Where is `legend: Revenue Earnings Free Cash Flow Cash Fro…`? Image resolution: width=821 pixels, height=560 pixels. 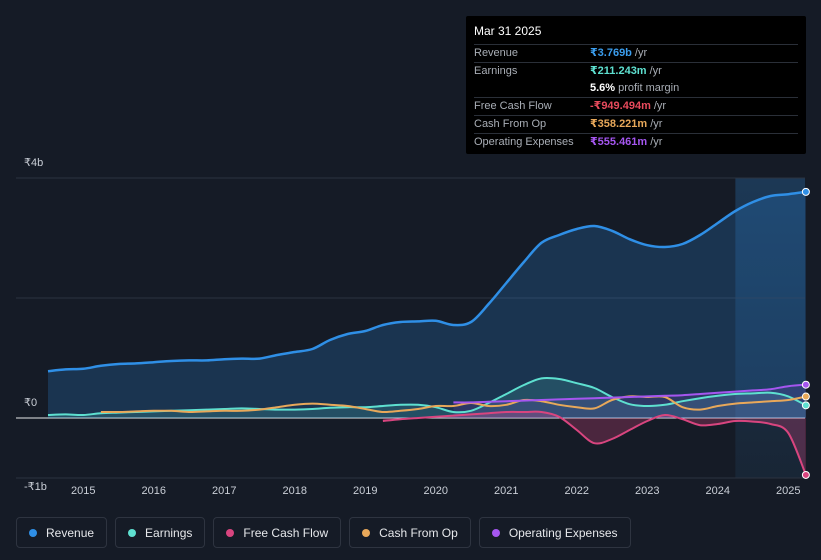
legend: Revenue Earnings Free Cash Flow Cash Fro… is located at coordinates (323, 532).